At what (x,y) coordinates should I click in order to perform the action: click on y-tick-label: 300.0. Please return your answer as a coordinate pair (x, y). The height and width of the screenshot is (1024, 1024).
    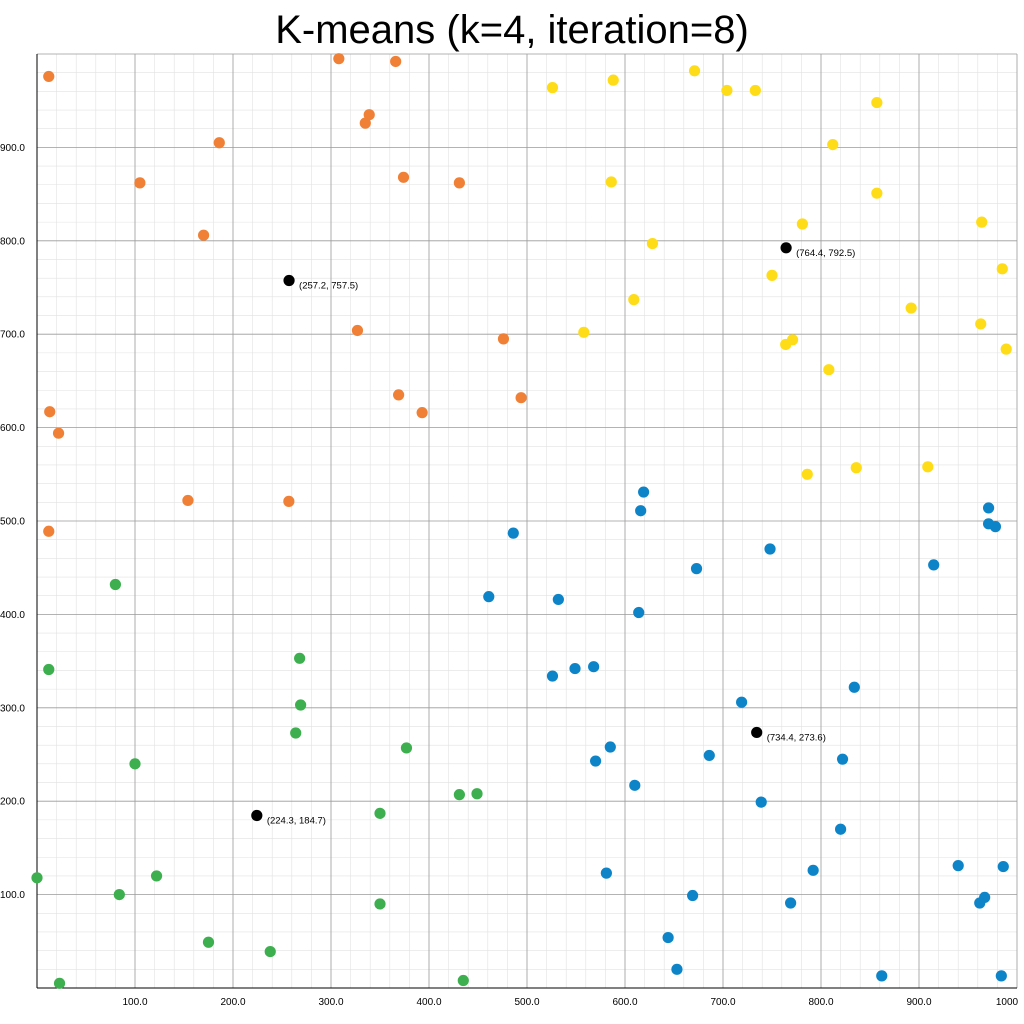
    Looking at the image, I should click on (12, 708).